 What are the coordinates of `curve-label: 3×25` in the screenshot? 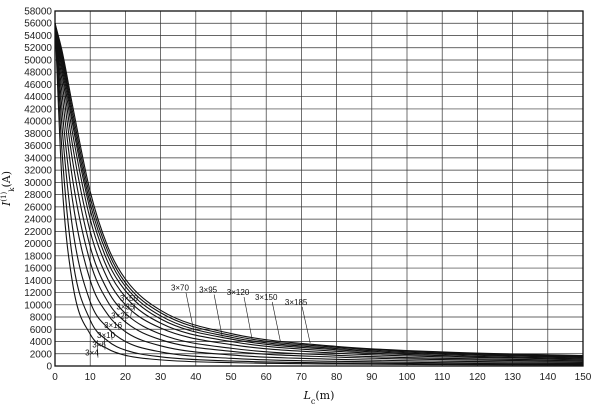 It's located at (120, 315).